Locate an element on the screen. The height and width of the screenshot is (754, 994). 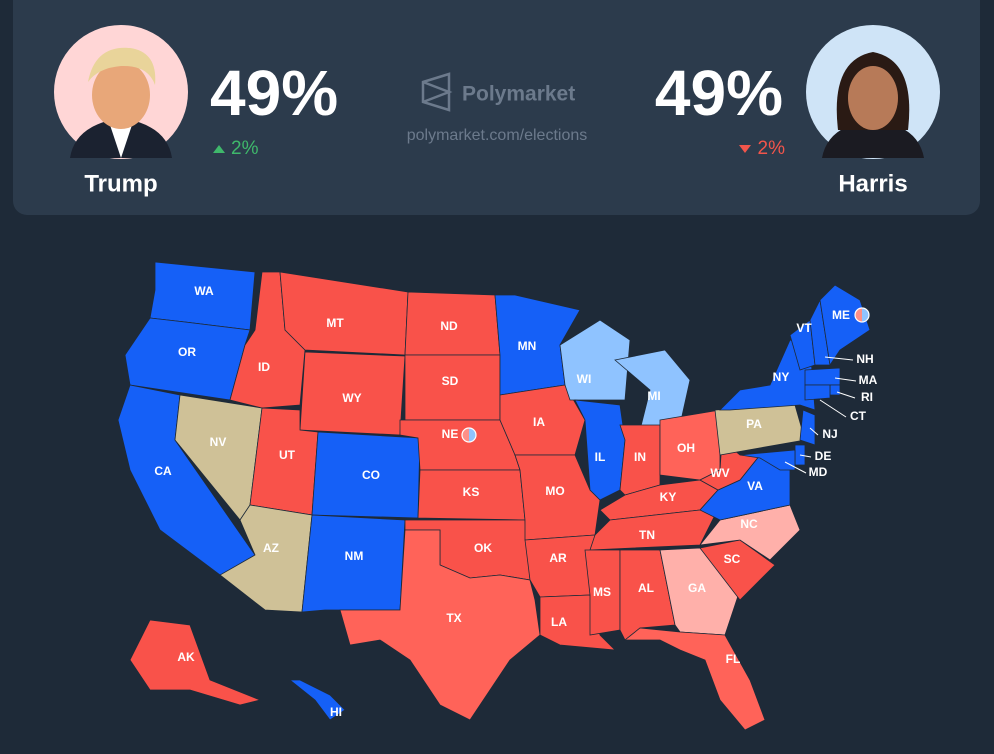
state-label: OR is located at coordinates (187, 352).